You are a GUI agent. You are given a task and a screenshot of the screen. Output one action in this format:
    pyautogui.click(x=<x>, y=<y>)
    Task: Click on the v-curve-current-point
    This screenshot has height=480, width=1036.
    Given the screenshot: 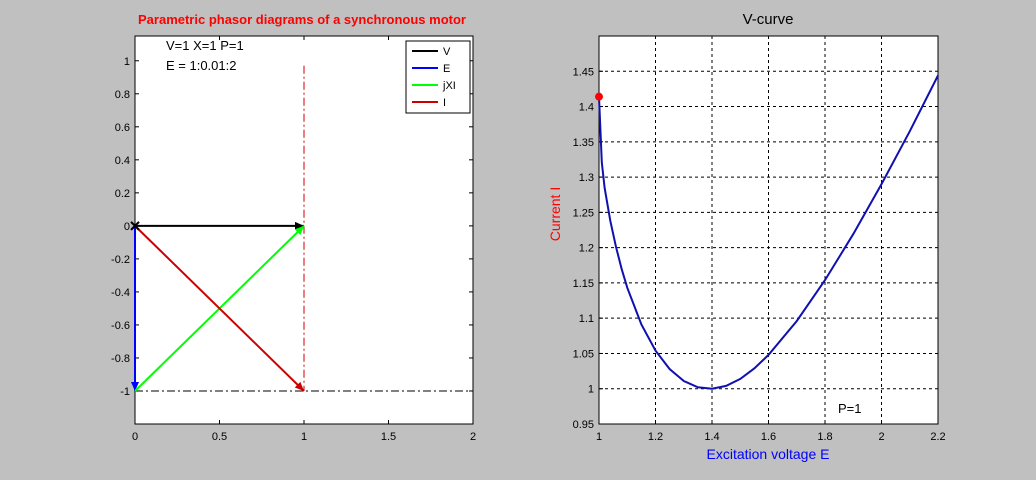 What is the action you would take?
    pyautogui.click(x=599, y=96)
    